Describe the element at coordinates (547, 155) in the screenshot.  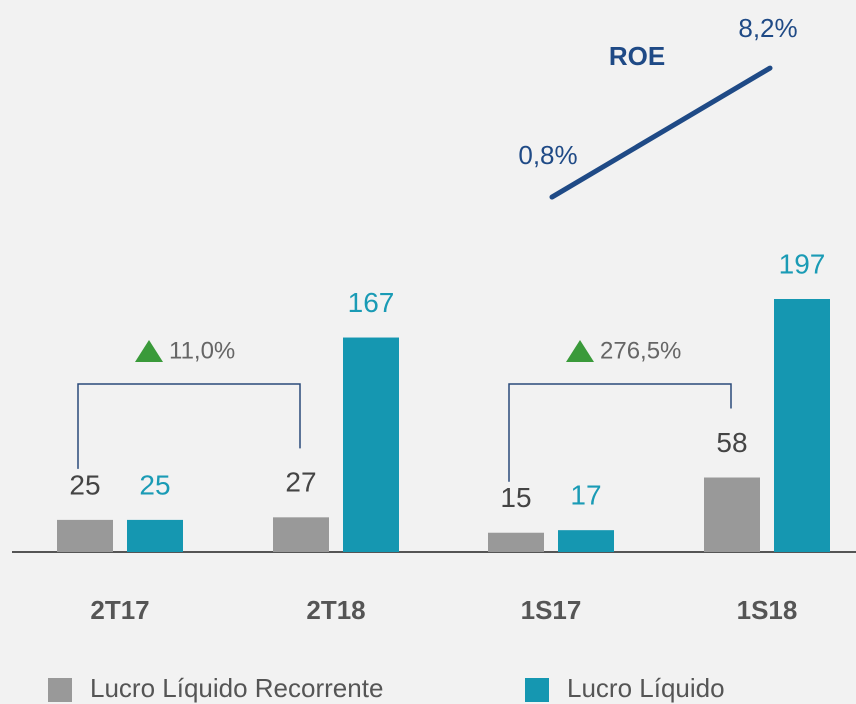
I see `roe-label: 0,8%` at that location.